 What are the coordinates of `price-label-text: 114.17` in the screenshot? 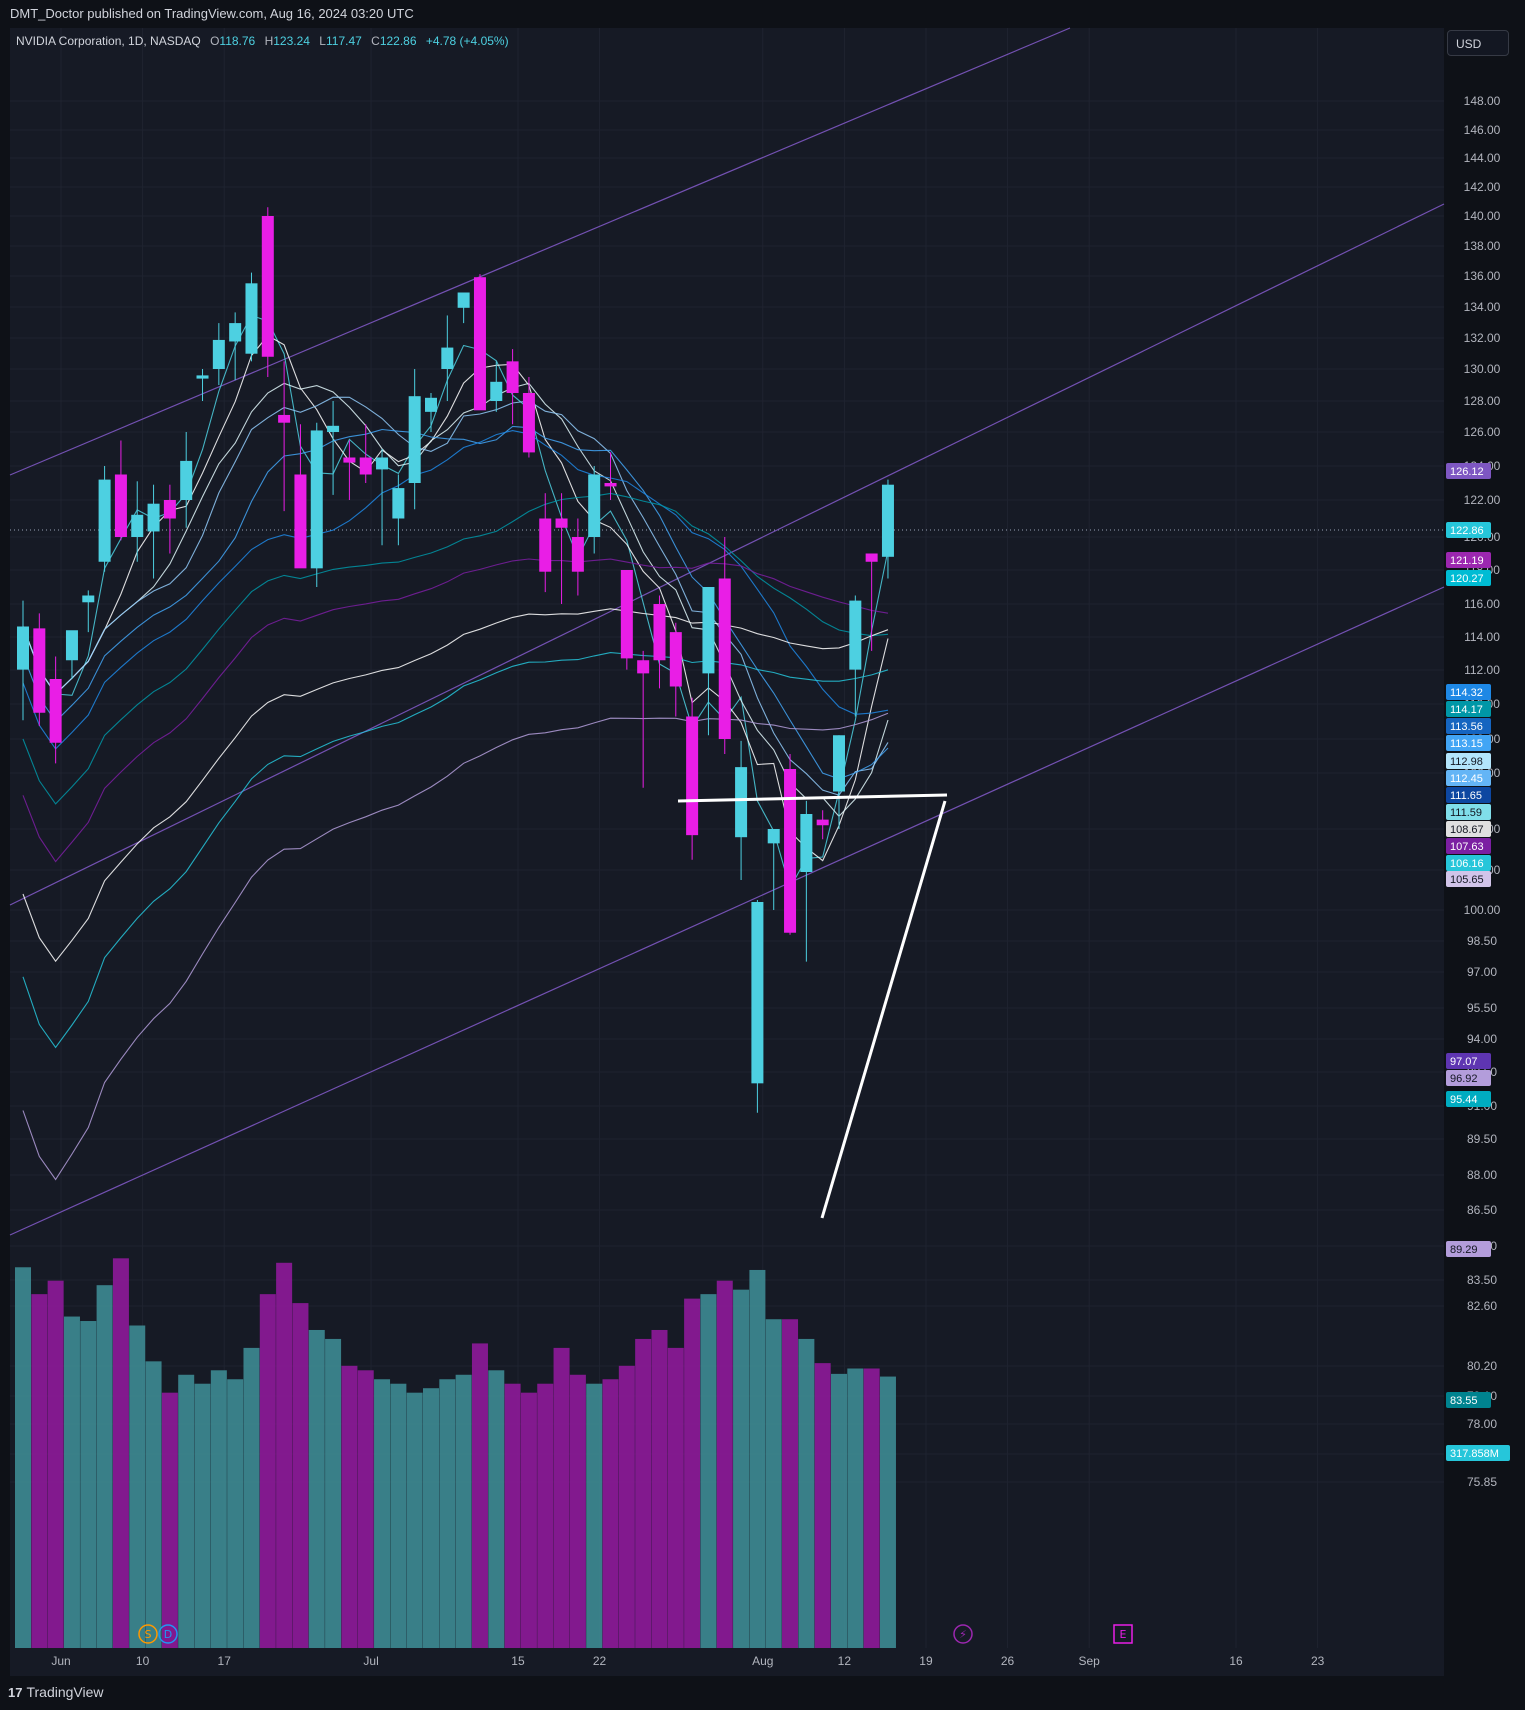 It's located at (1466, 710).